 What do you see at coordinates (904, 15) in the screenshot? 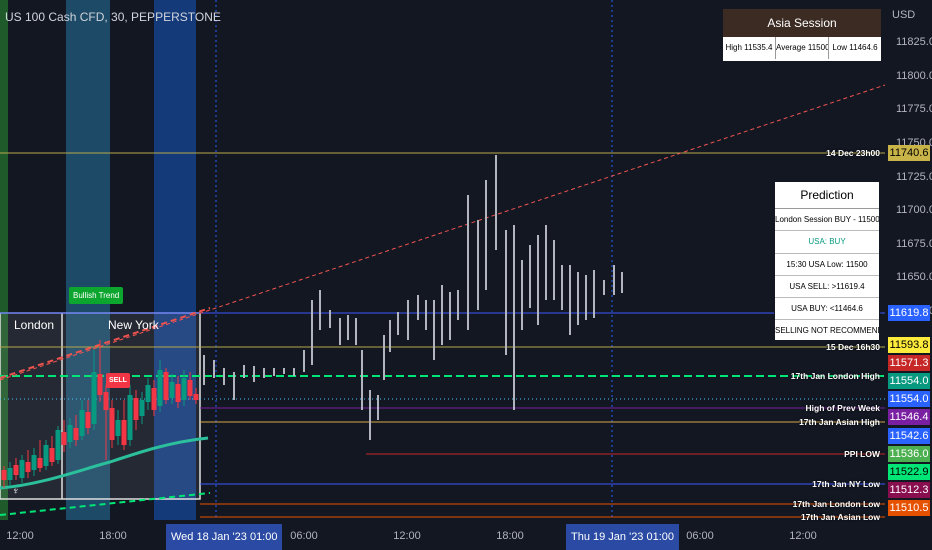
I see `currency-label: USD` at bounding box center [904, 15].